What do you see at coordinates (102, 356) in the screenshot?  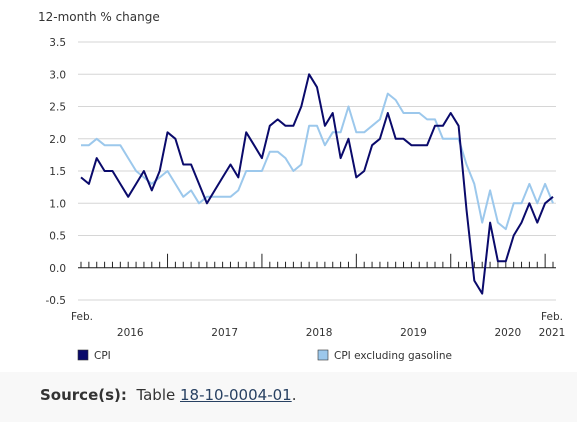 I see `legend-label: CPI` at bounding box center [102, 356].